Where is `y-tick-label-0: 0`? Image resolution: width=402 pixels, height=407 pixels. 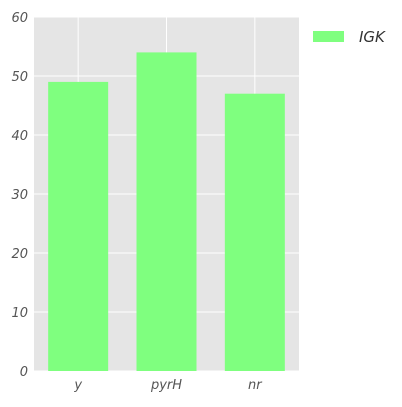 y-tick-label-0: 0 is located at coordinates (24, 372).